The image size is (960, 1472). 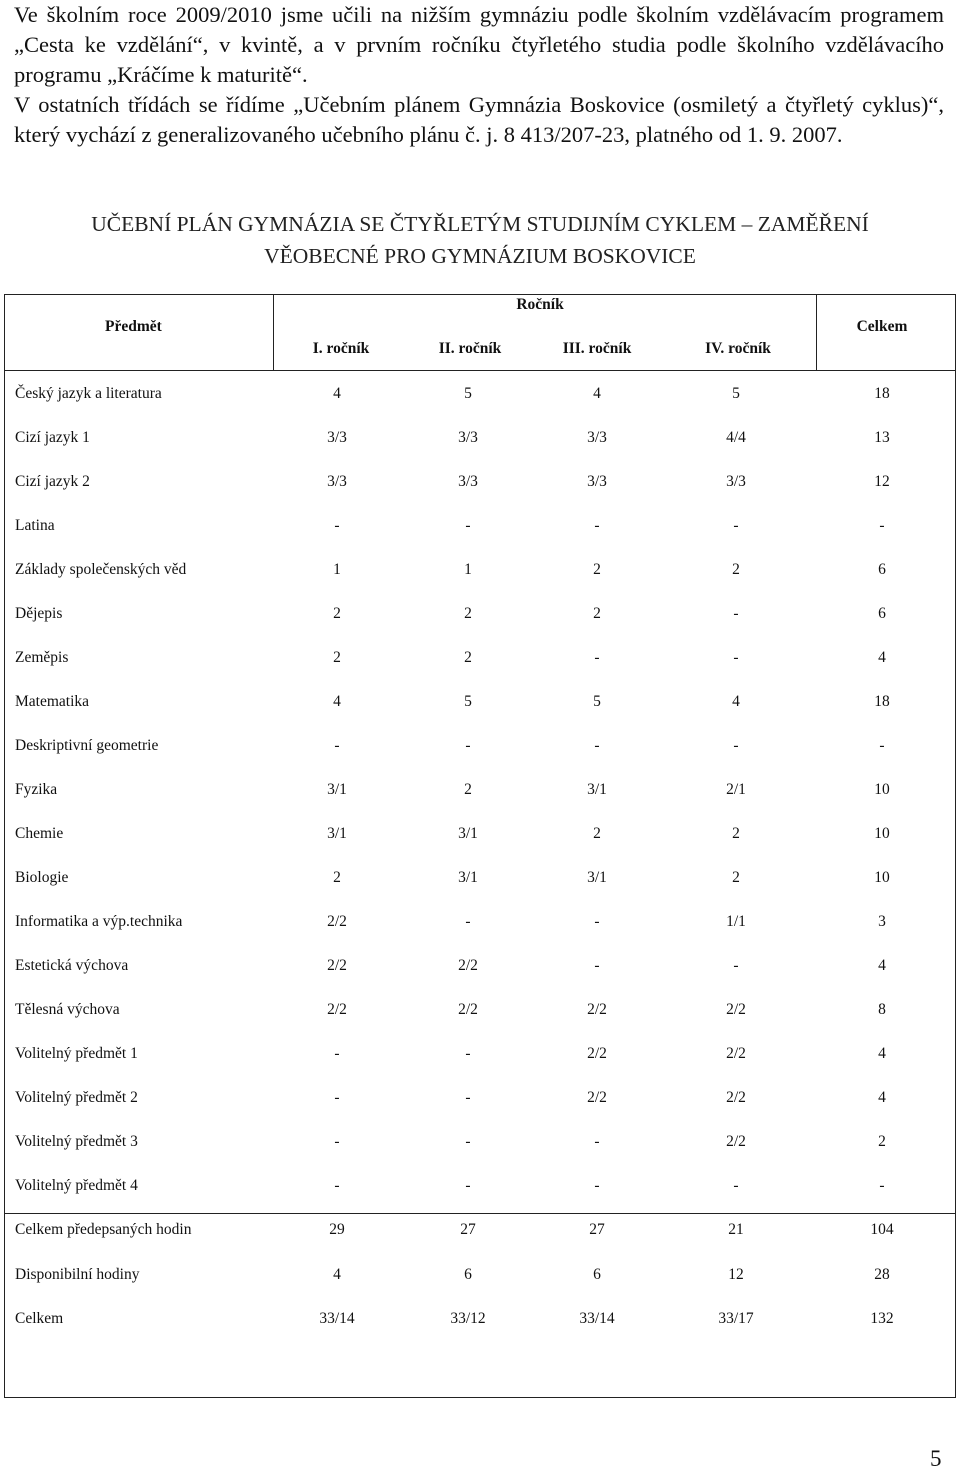 What do you see at coordinates (468, 1229) in the screenshot?
I see `summary-cell-year-2: 27` at bounding box center [468, 1229].